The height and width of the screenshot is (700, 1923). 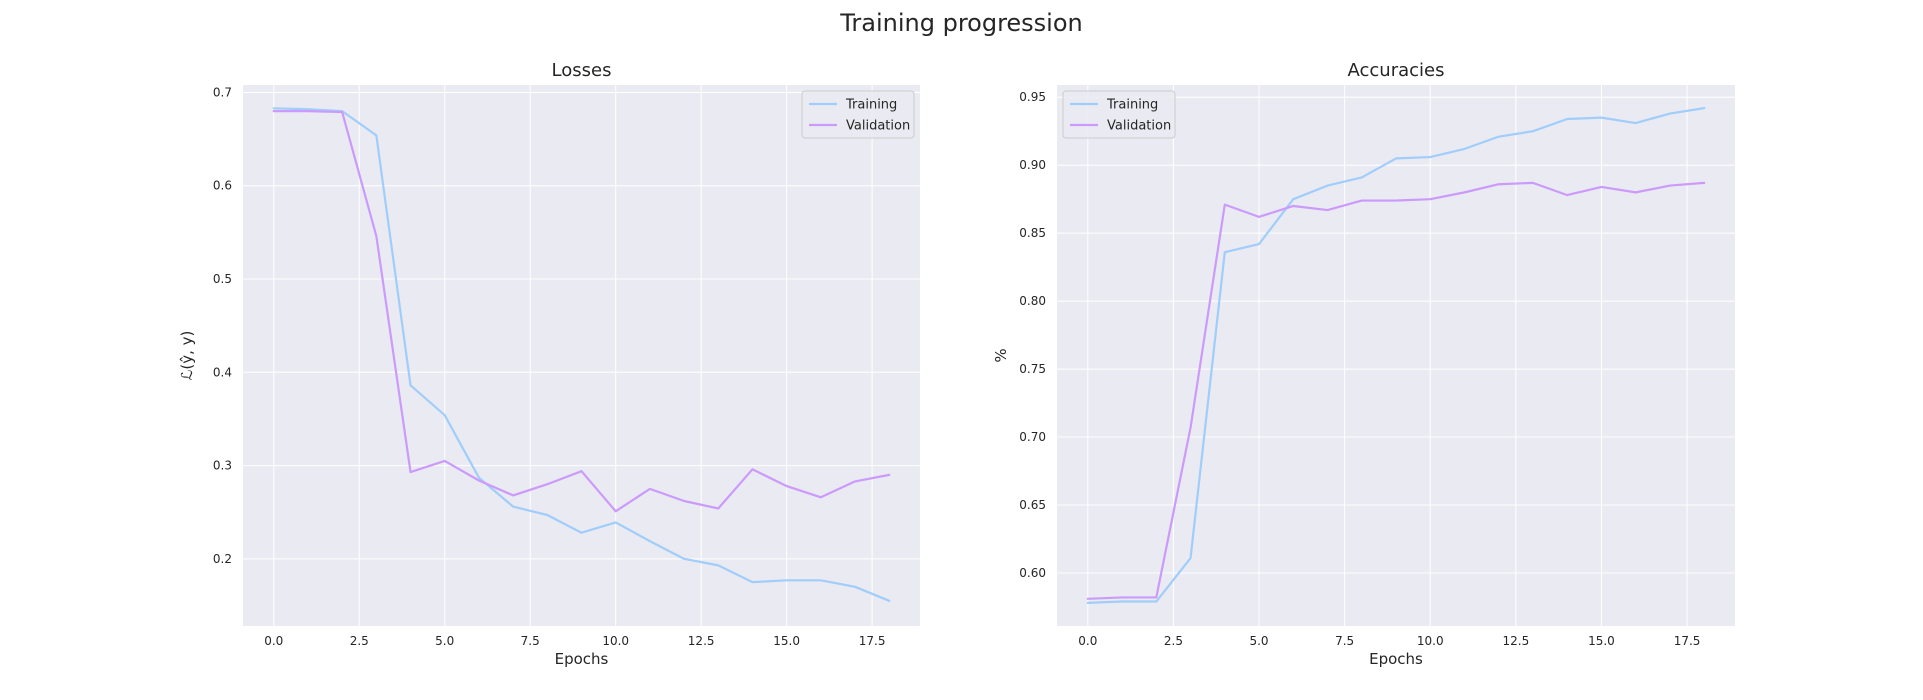 I want to click on accuracies-x-tick-label: 2.5, so click(x=1173, y=641).